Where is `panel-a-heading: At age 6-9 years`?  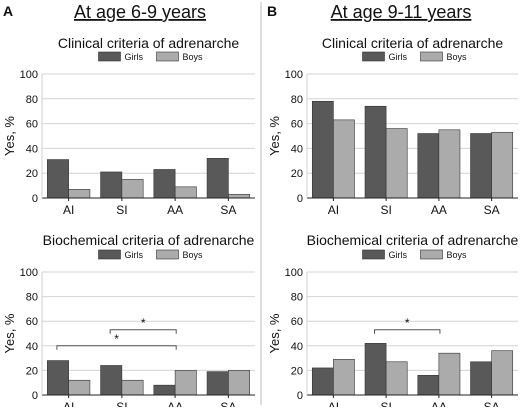 panel-a-heading: At age 6-9 years is located at coordinates (140, 12).